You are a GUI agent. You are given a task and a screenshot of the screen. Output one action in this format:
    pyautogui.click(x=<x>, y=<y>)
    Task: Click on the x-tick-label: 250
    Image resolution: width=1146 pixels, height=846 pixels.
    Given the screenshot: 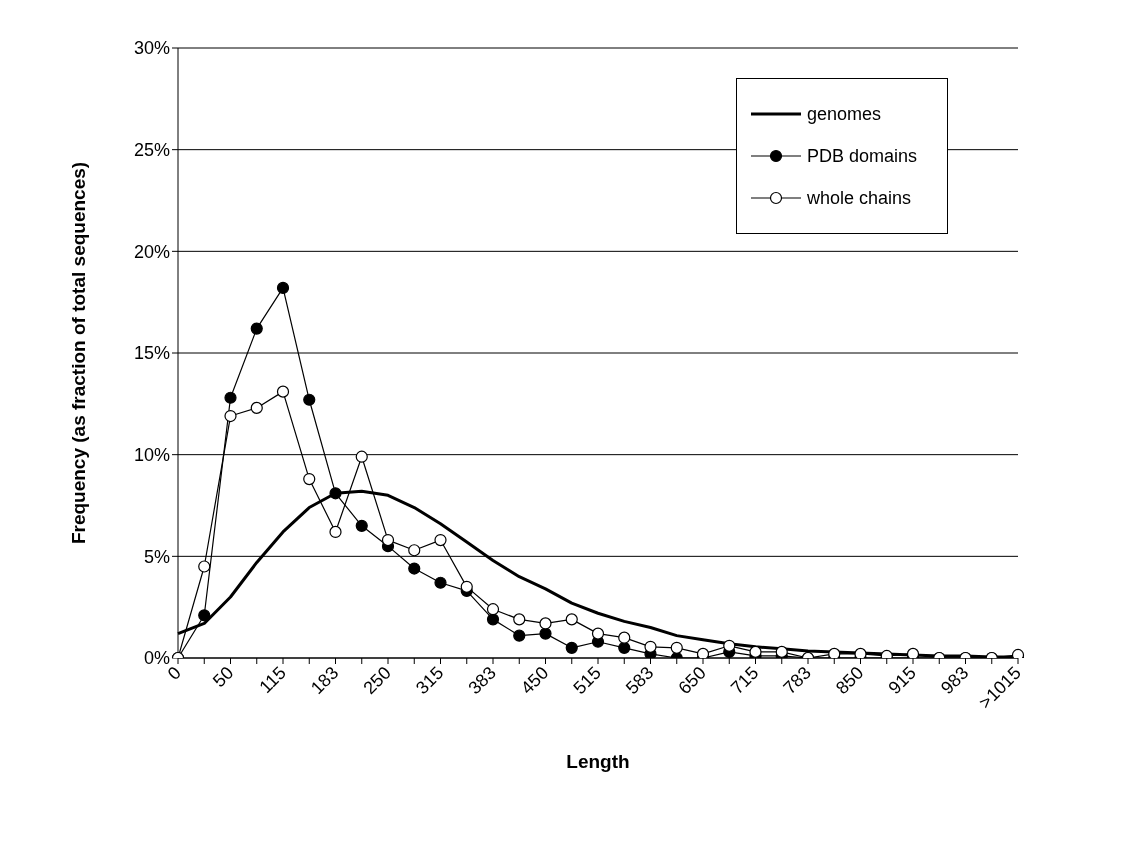 What is the action you would take?
    pyautogui.click(x=377, y=680)
    